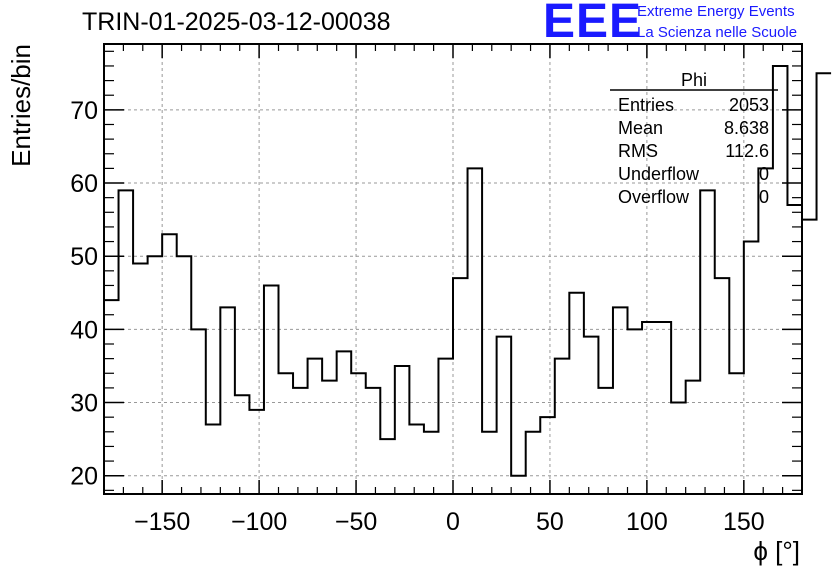  I want to click on stats-label: Mean, so click(640, 128).